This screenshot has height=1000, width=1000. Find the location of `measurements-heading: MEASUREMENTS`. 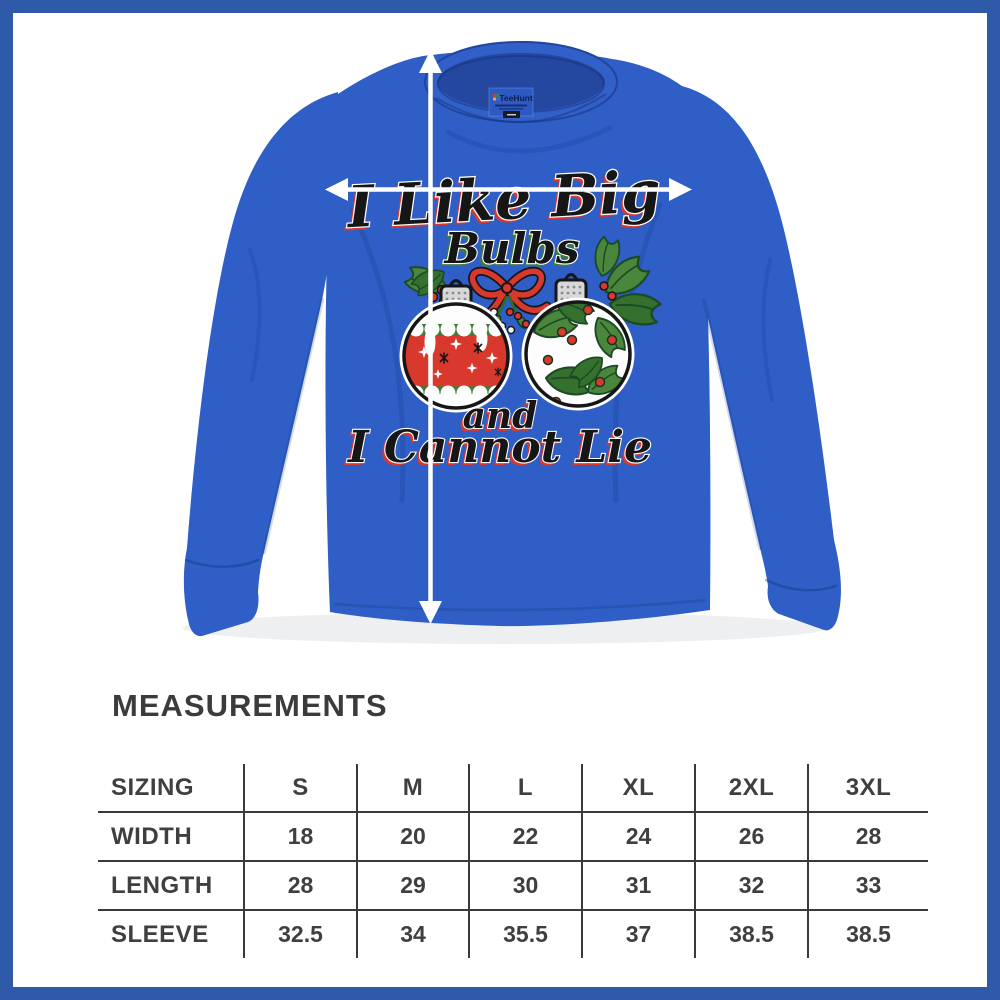

measurements-heading: MEASUREMENTS is located at coordinates (250, 705).